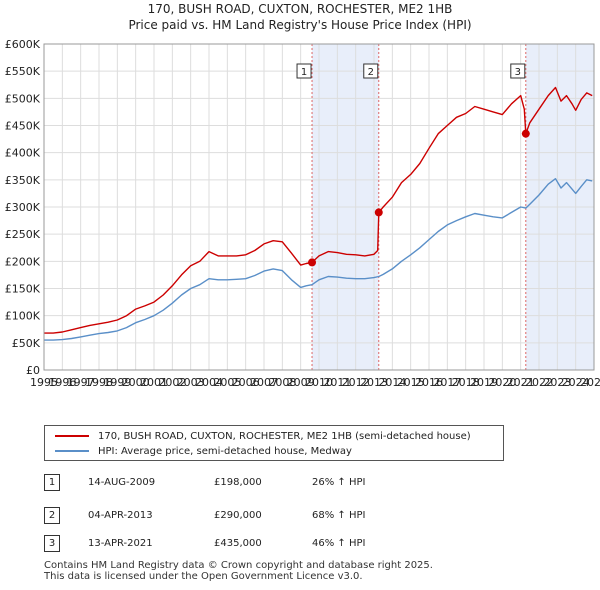 Image resolution: width=600 pixels, height=590 pixels. Describe the element at coordinates (274, 516) in the screenshot. I see `transaction-row: 2 04-APR-2013 £290,000 68% ↑ HPI` at that location.